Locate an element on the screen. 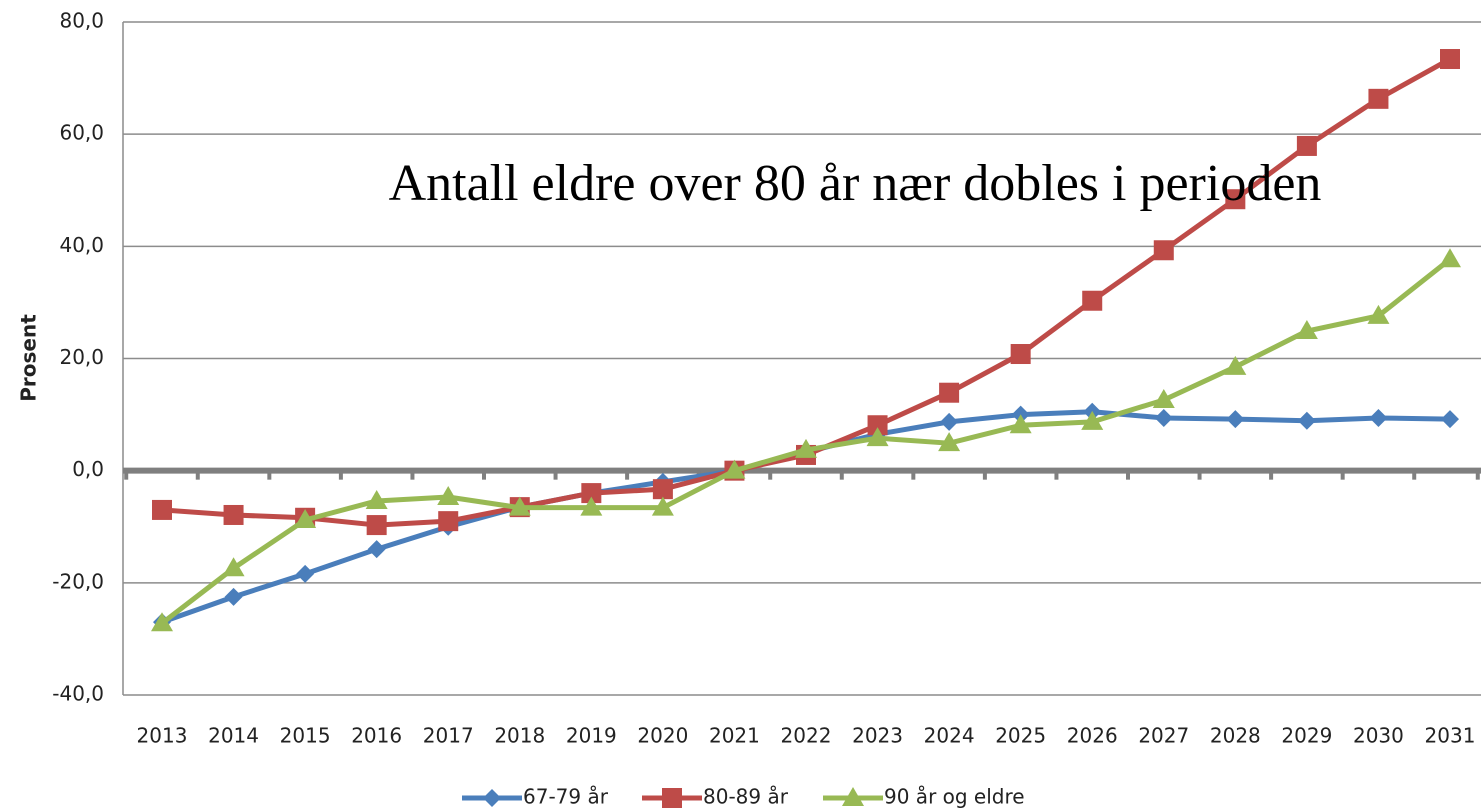  x-tick-label: 2023 is located at coordinates (877, 736).